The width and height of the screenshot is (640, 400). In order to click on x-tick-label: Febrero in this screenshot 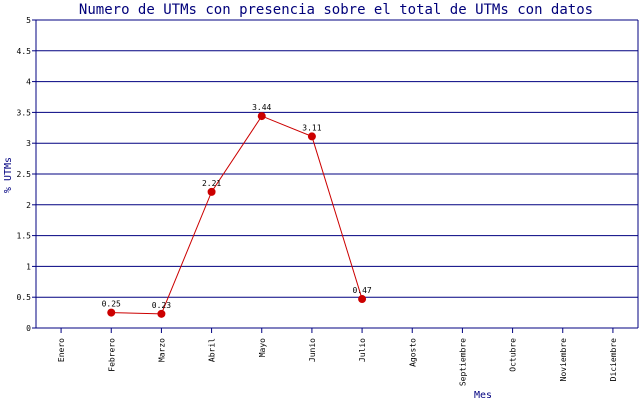, I will do `click(111, 355)`.